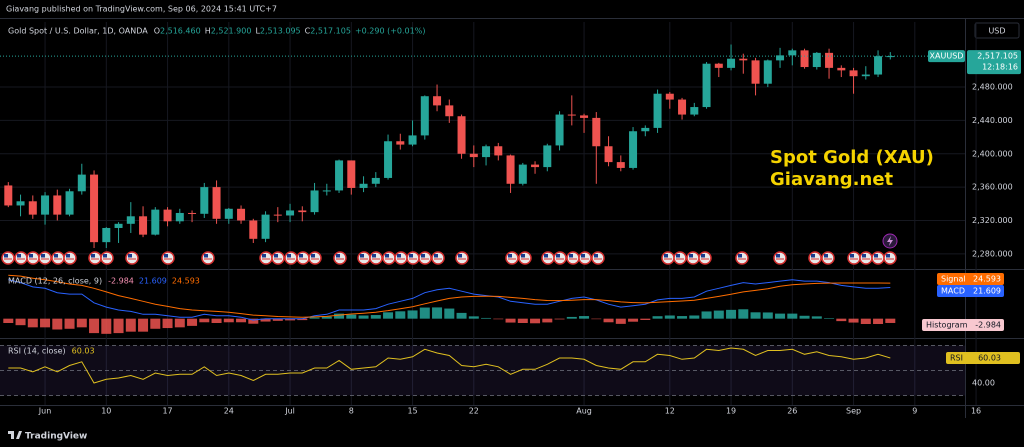  I want to click on tag-value: 60.03, so click(989, 357).